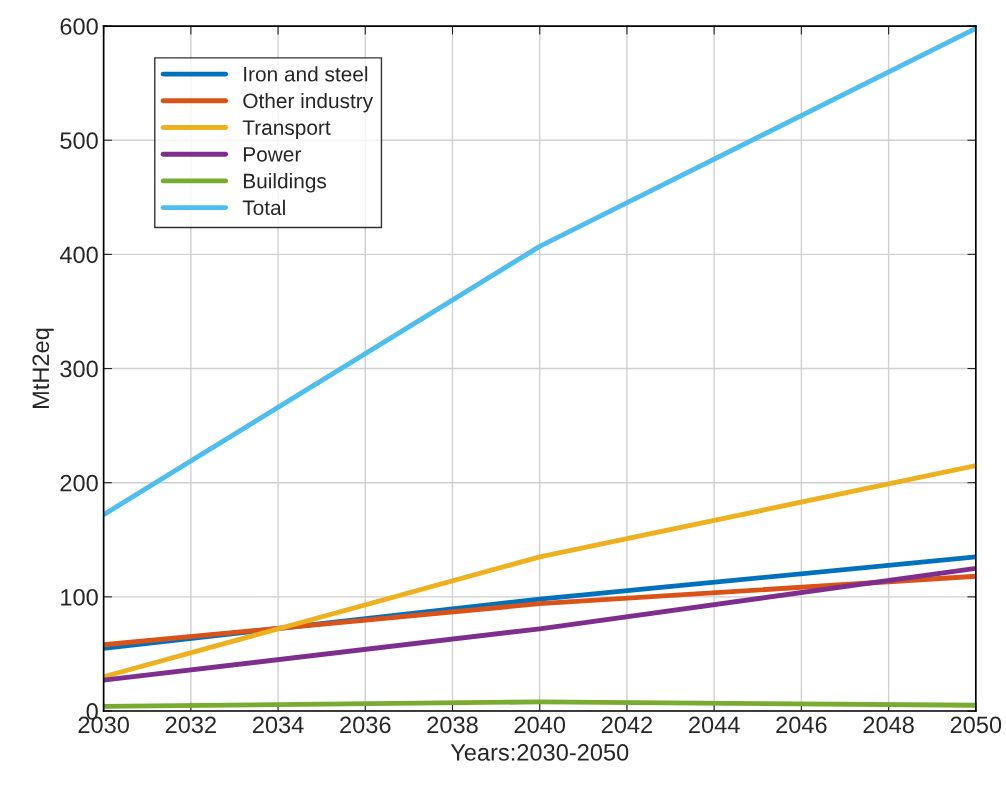 The image size is (1006, 790). I want to click on y-tick-label: 400, so click(78, 255).